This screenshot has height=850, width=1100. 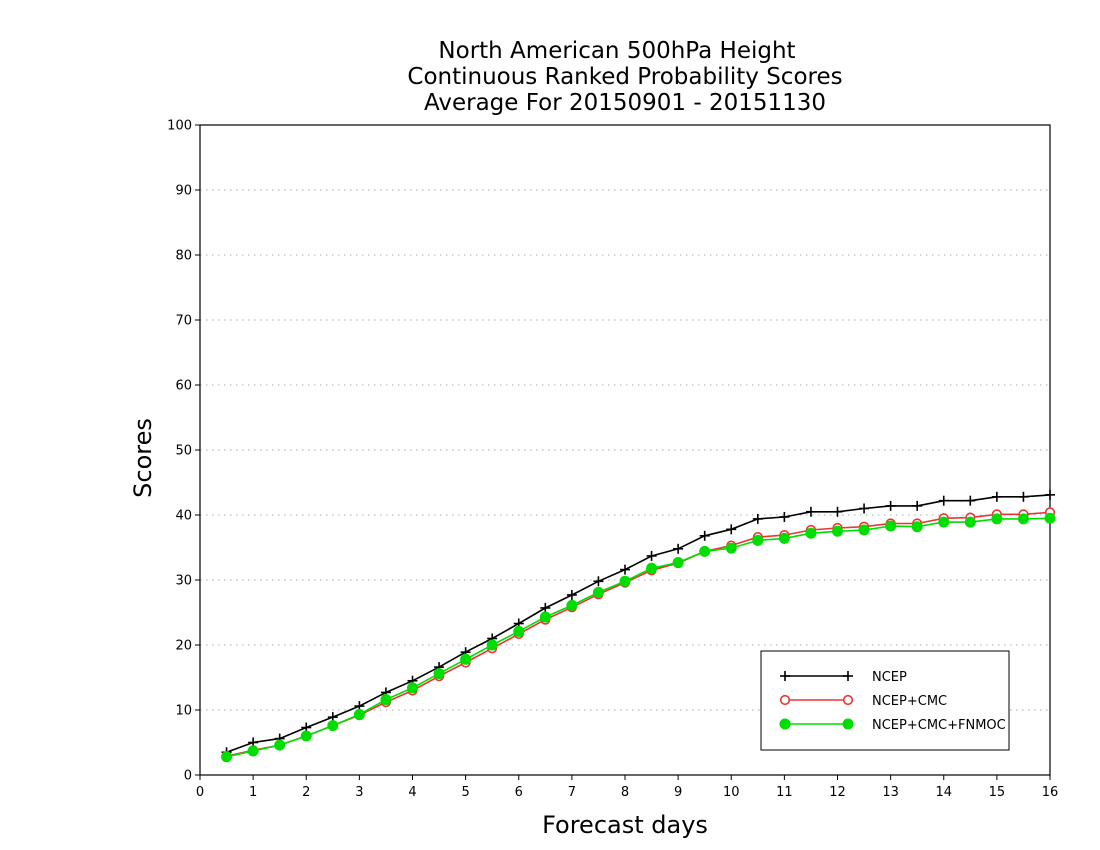 What do you see at coordinates (890, 792) in the screenshot?
I see `x-tick-label: 13` at bounding box center [890, 792].